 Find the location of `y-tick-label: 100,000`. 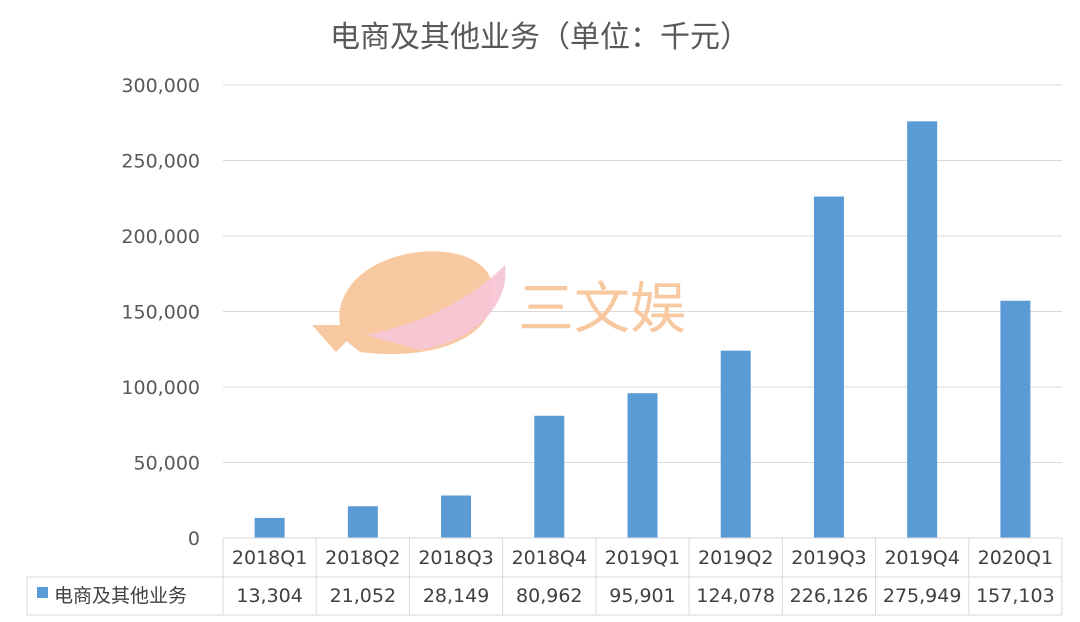

y-tick-label: 100,000 is located at coordinates (160, 388).